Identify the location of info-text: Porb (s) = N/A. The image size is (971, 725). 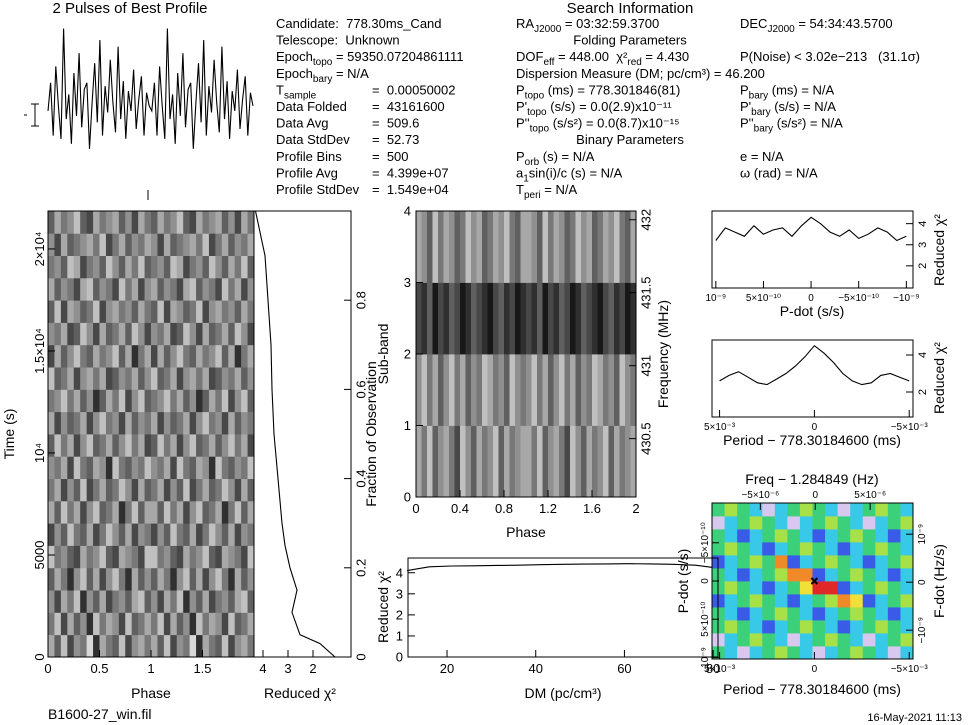
(555, 158).